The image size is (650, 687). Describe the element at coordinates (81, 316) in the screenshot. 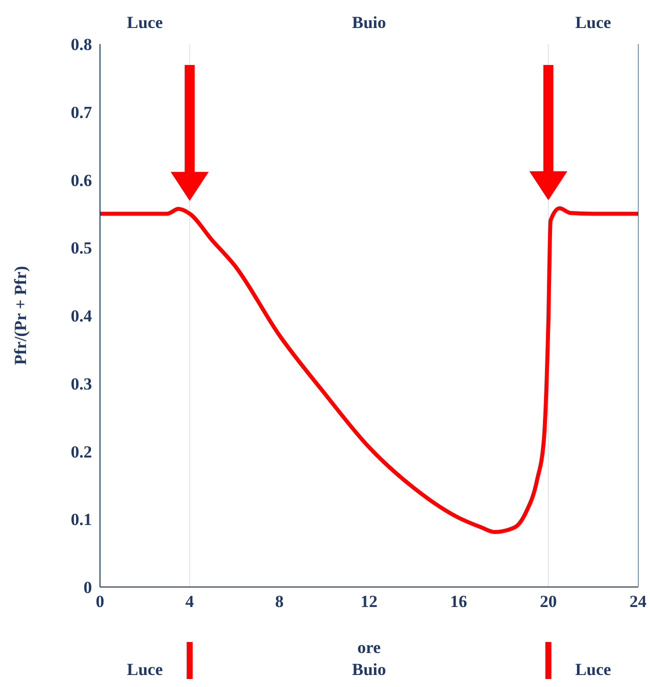

I see `y-tick-label: 0.4` at that location.